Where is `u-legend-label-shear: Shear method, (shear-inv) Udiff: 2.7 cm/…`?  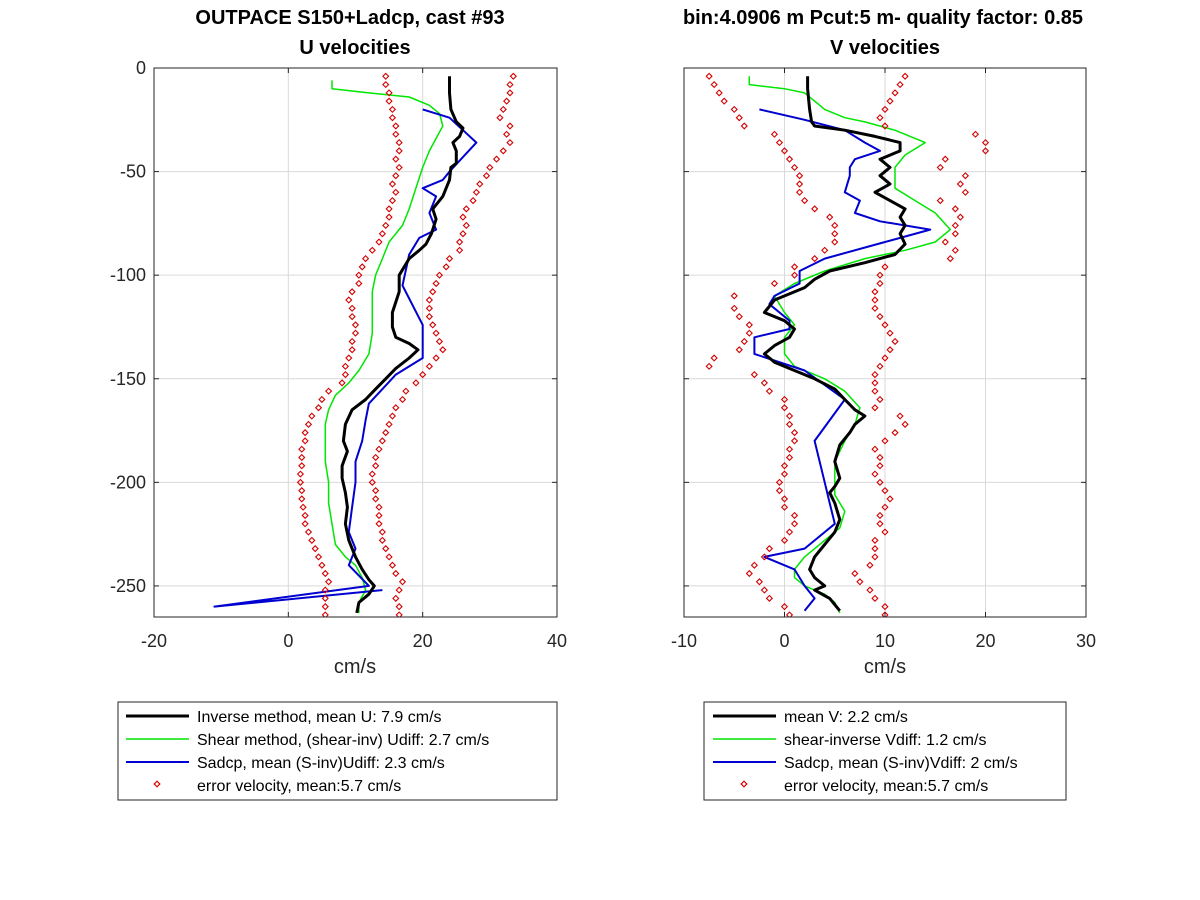
u-legend-label-shear: Shear method, (shear-inv) Udiff: 2.7 cm/… is located at coordinates (343, 740).